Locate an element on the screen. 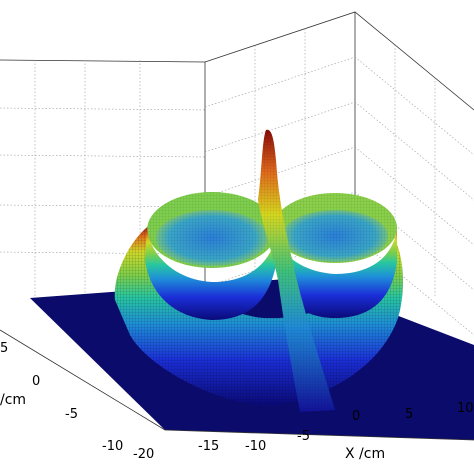  y-tick-label: -20 is located at coordinates (143, 454).